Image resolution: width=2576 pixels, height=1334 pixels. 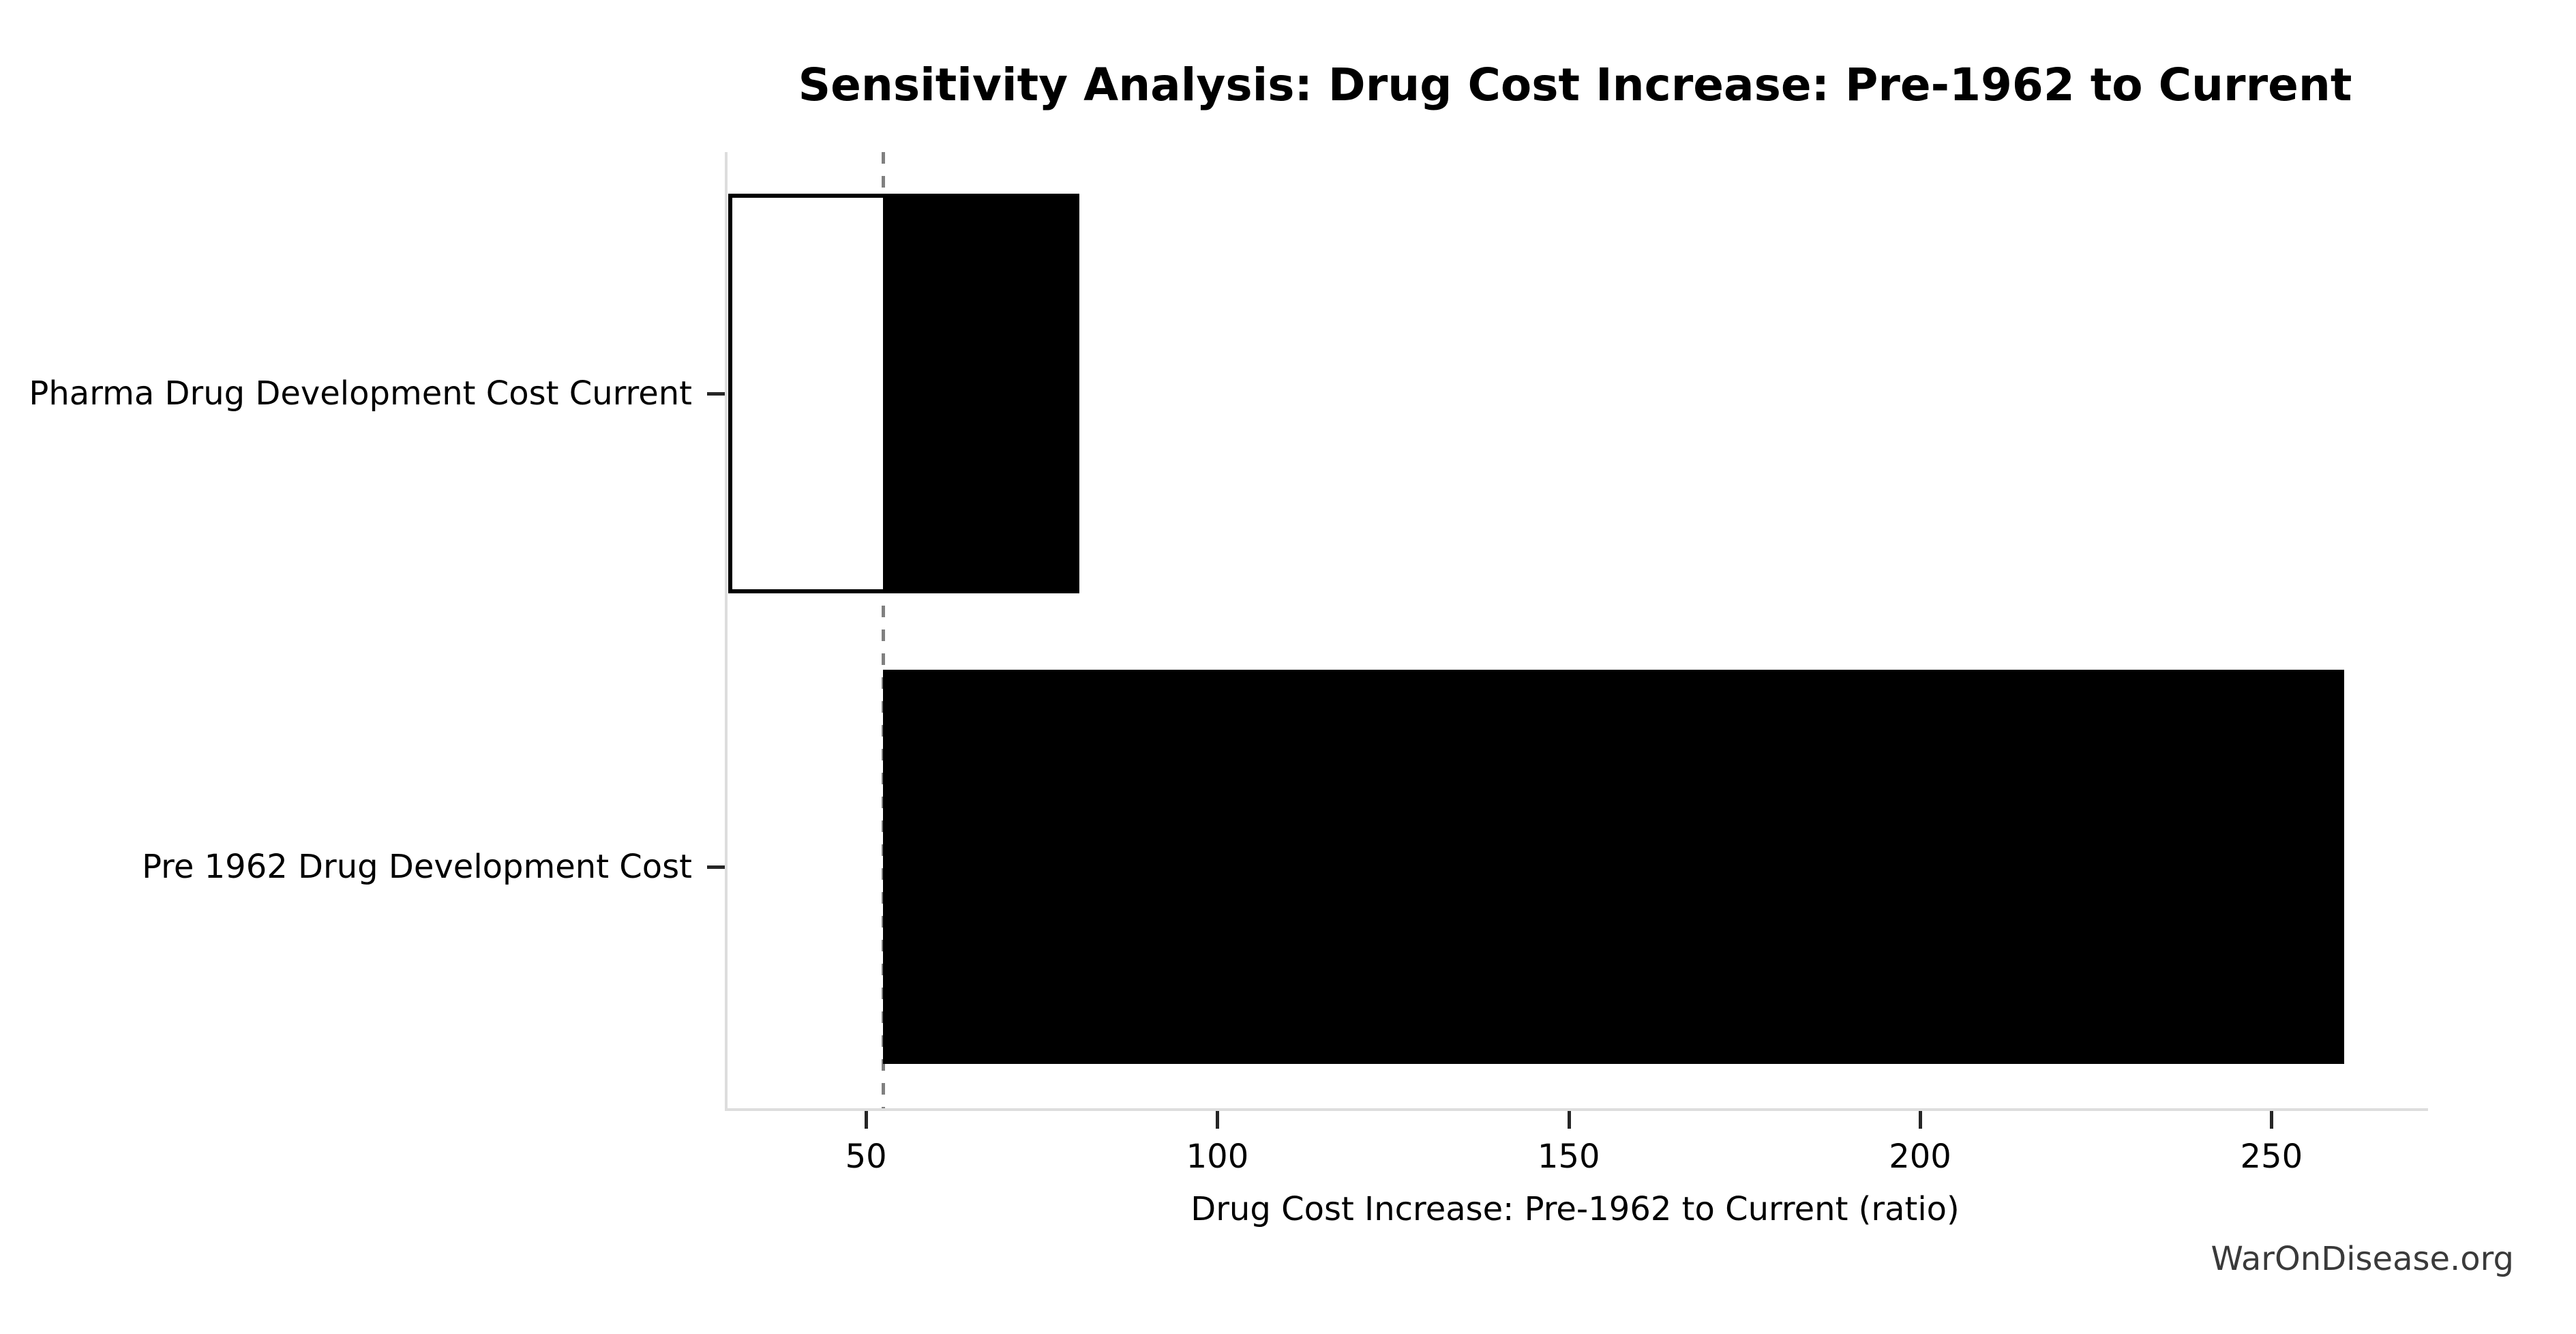 I want to click on x-axis-tick-label: 100, so click(x=1217, y=1157).